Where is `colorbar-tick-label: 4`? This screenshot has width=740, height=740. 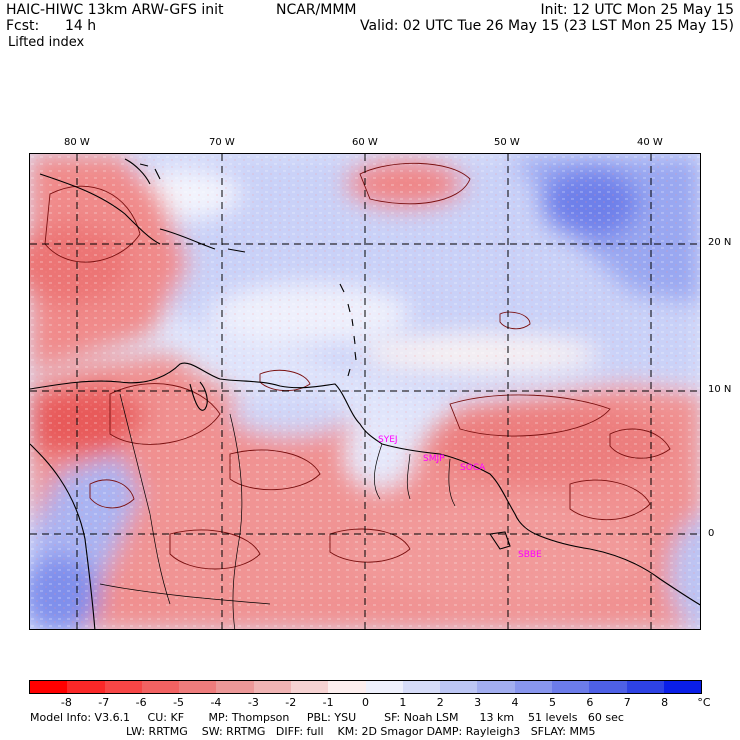
colorbar-tick-label: 4 is located at coordinates (515, 702).